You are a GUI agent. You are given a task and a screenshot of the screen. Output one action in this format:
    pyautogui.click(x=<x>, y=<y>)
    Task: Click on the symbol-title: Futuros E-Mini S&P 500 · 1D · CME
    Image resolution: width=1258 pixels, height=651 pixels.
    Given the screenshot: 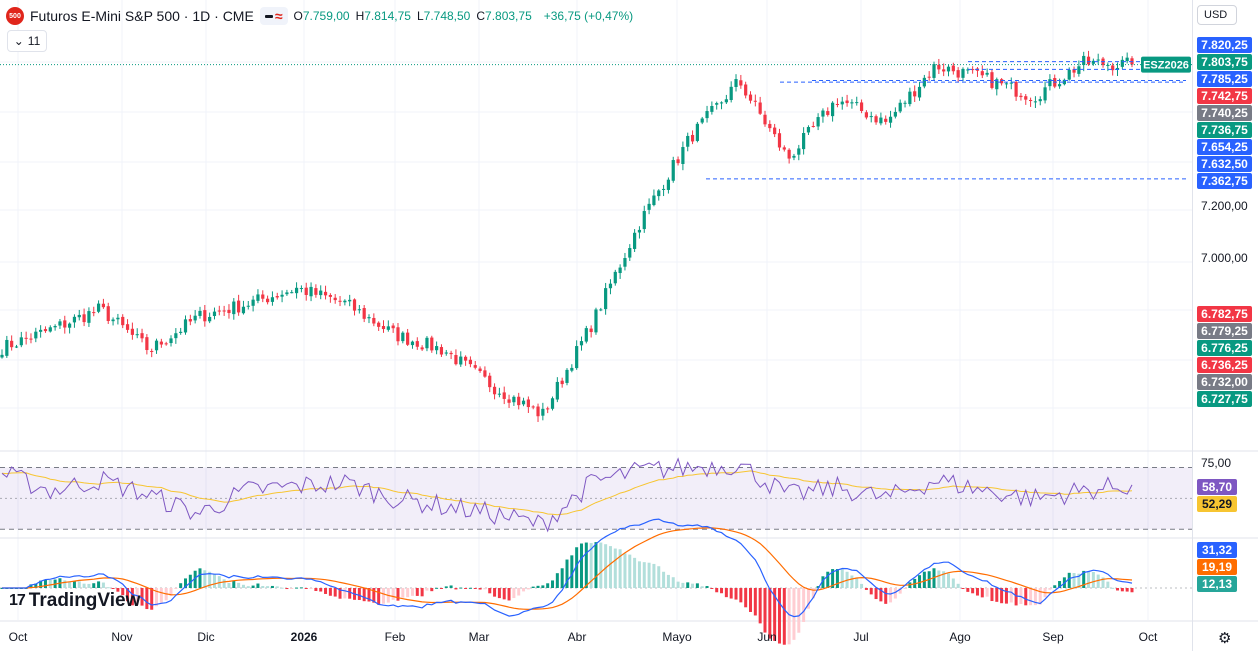 What is the action you would take?
    pyautogui.click(x=142, y=16)
    